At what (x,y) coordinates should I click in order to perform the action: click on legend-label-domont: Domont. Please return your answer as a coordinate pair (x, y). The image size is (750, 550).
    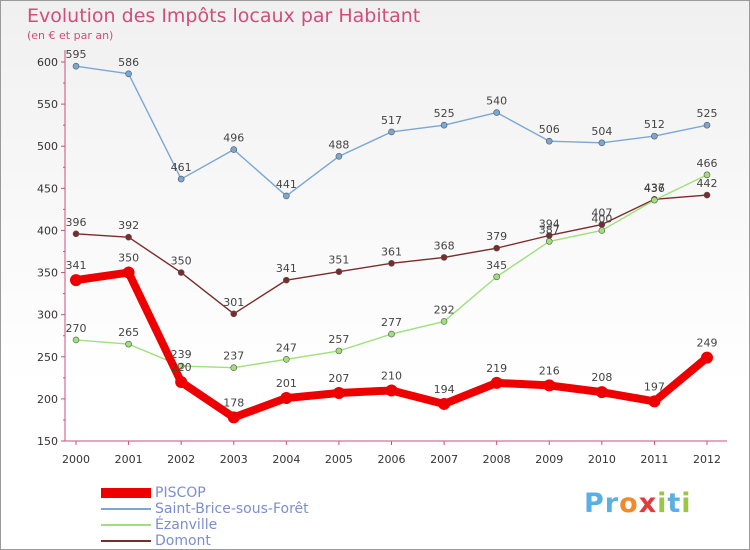
    Looking at the image, I should click on (183, 541).